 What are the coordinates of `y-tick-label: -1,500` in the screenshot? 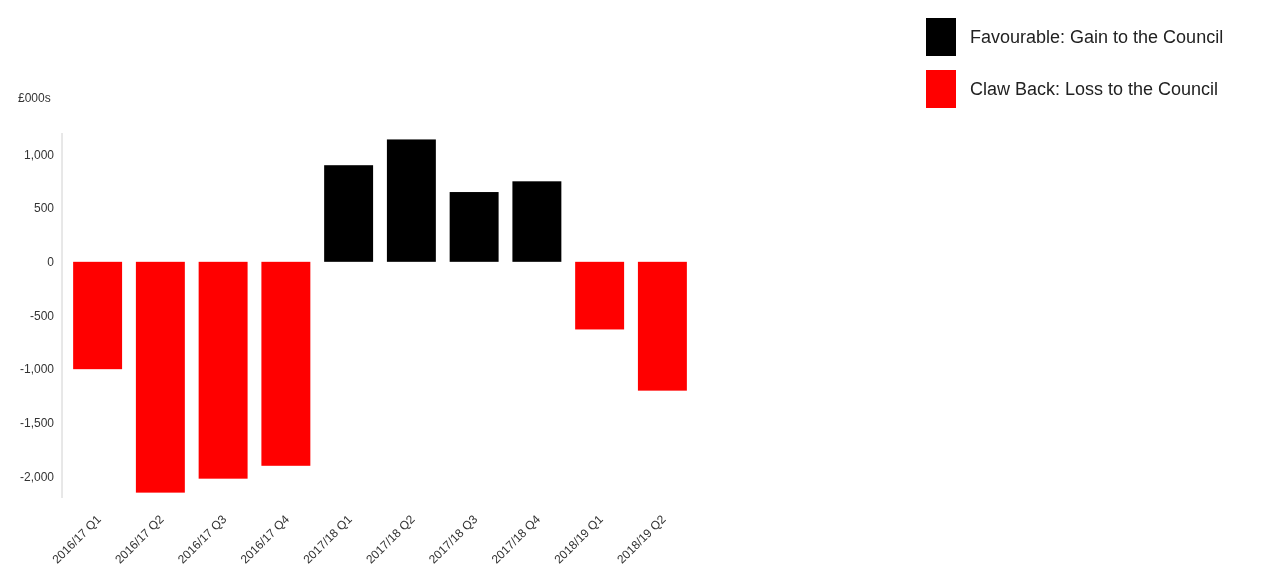 It's located at (37, 423).